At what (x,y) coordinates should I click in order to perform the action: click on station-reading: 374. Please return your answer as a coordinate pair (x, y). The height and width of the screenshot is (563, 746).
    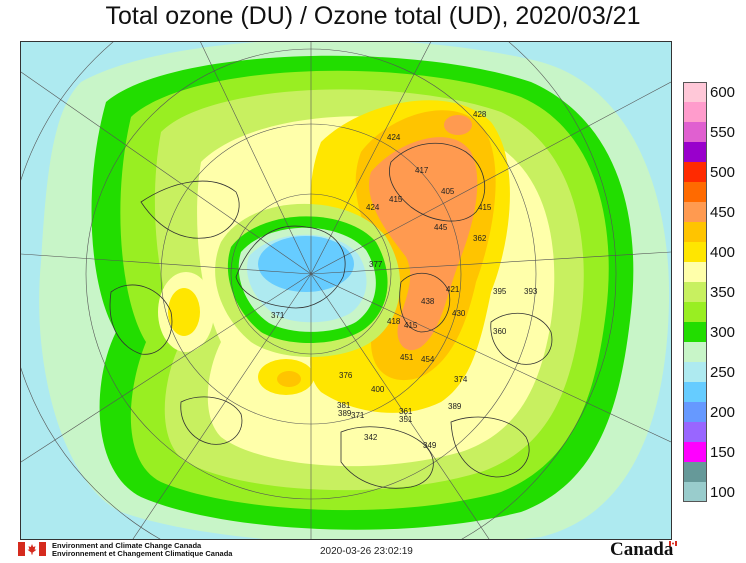
    Looking at the image, I should click on (461, 379).